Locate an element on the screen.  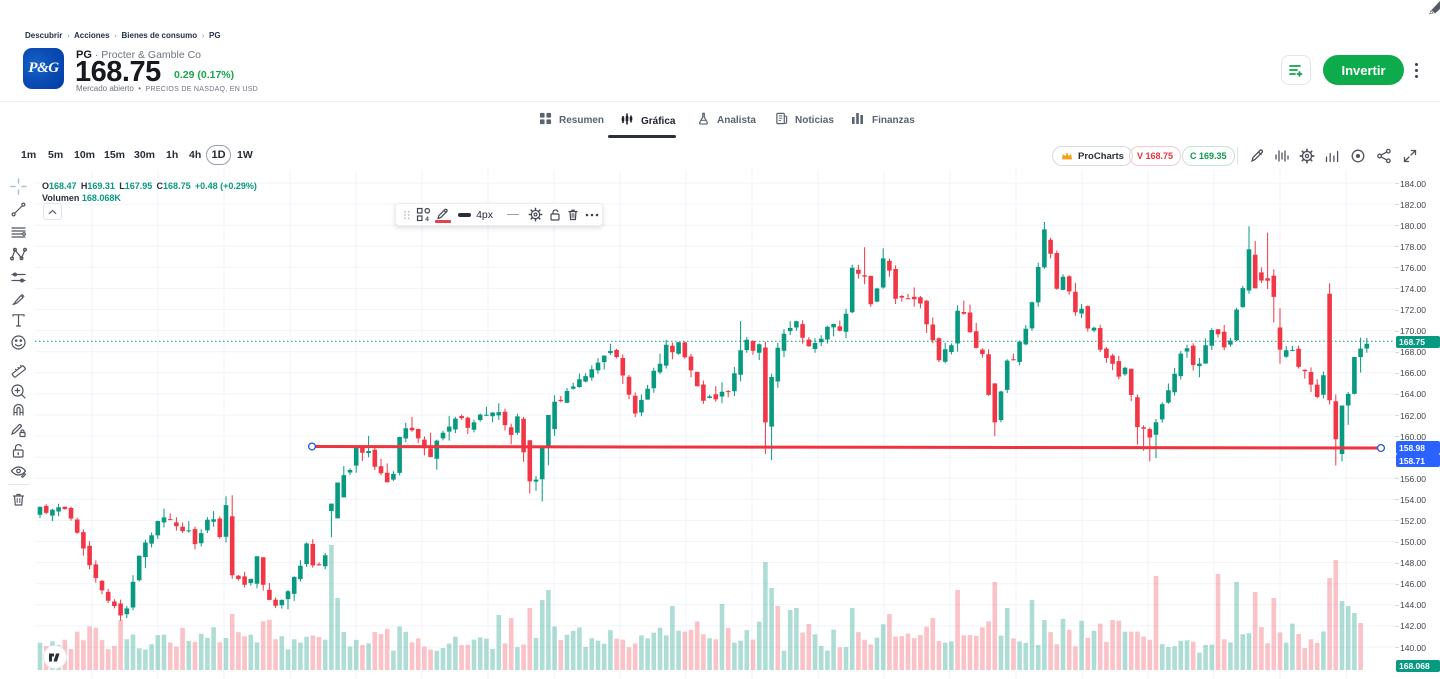
svg-text: 4 is located at coordinates (428, 219).